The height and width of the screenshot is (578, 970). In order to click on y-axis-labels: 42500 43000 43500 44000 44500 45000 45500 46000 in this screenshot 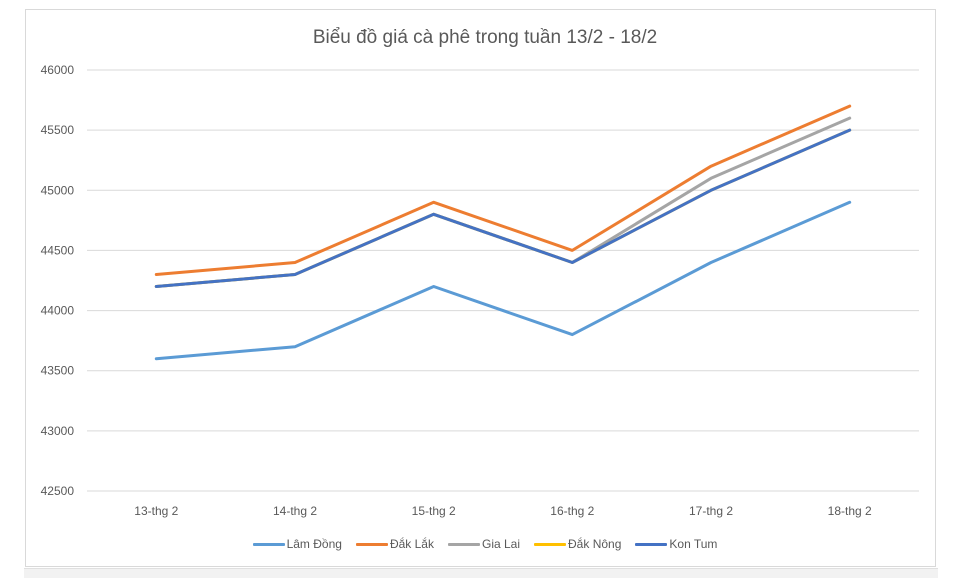, I will do `click(58, 280)`.